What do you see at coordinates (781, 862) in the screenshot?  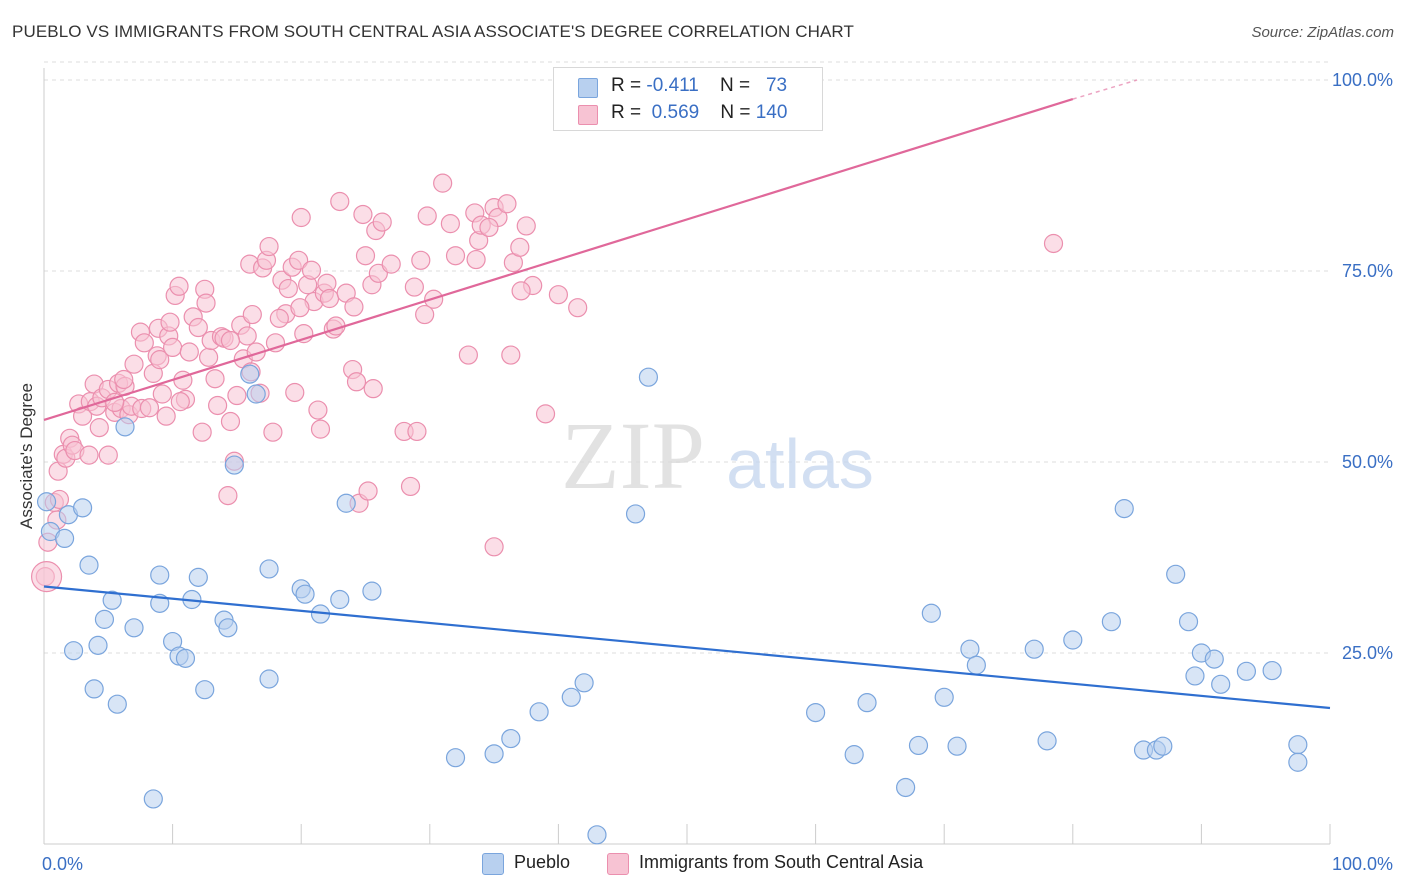 I see `legend-label: Immigrants from South Central Asia` at bounding box center [781, 862].